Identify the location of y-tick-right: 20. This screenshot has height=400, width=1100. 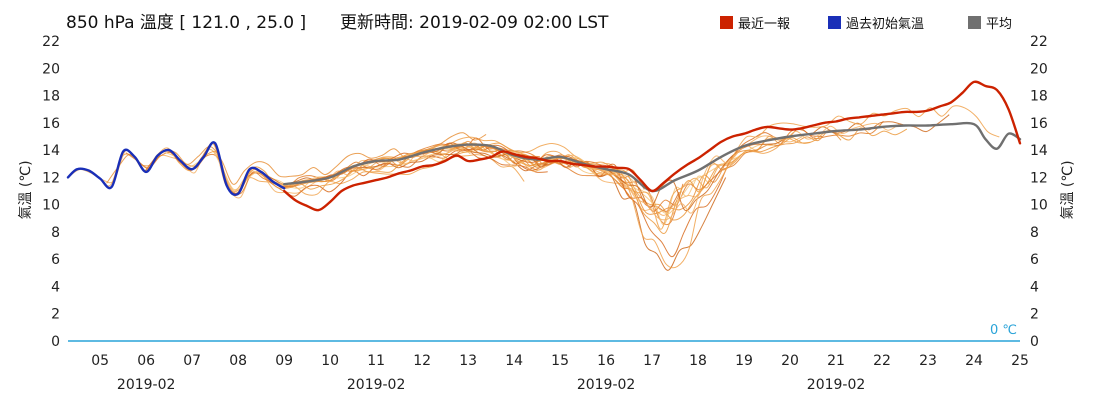
(1039, 69).